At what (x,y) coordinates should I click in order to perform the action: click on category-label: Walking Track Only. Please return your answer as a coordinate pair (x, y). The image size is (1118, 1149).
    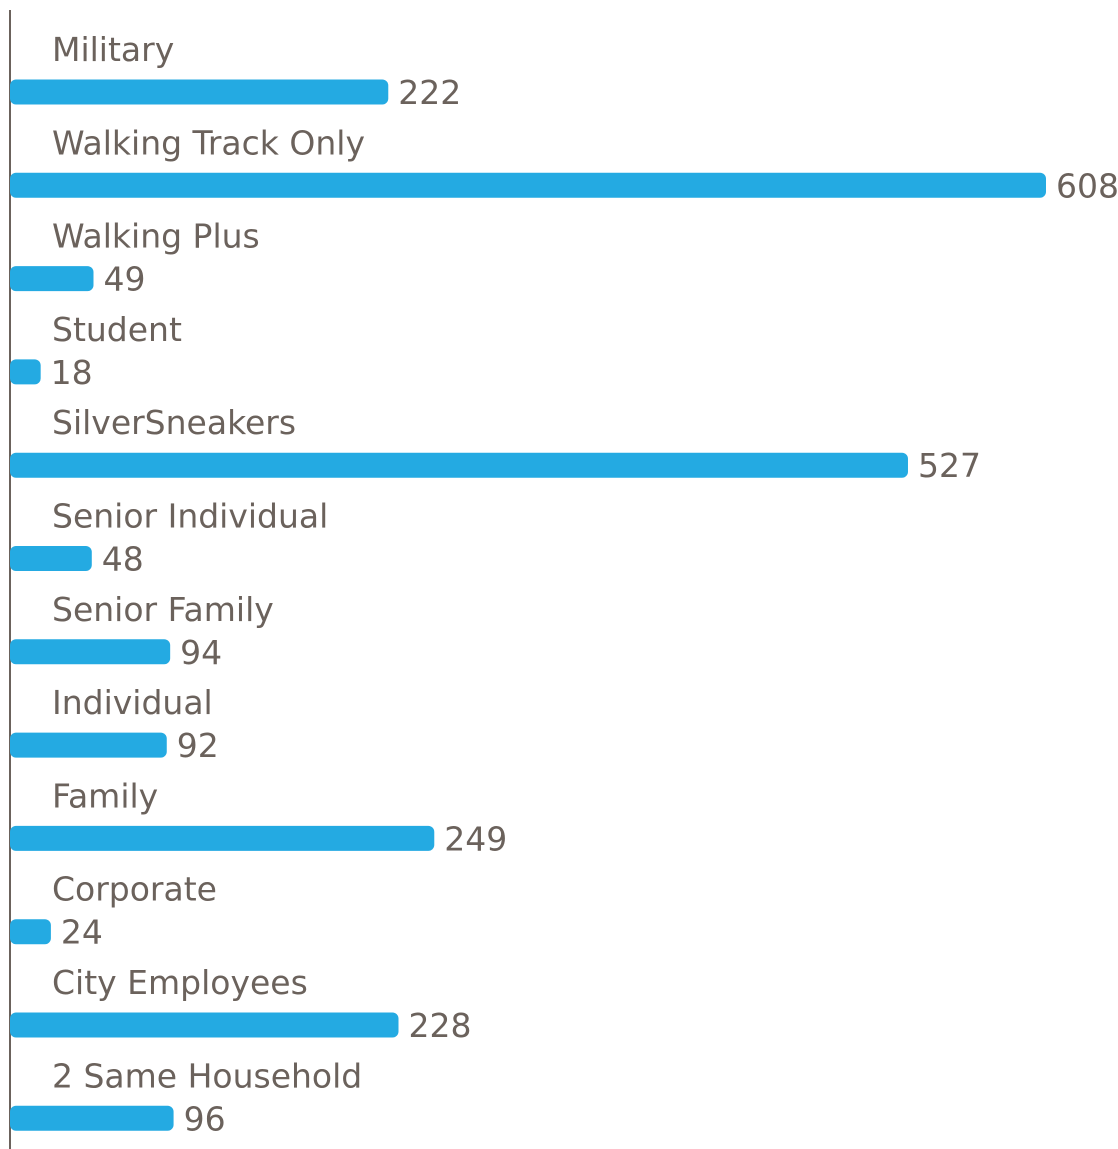
    Looking at the image, I should click on (208, 142).